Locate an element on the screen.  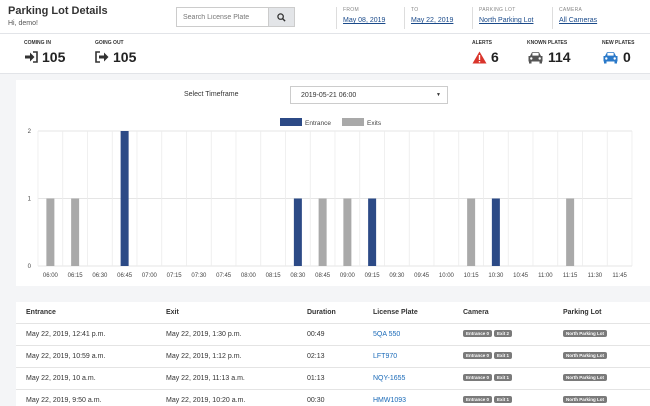
filter-parking-lot-value: North Parking Lot is located at coordinates (506, 20).